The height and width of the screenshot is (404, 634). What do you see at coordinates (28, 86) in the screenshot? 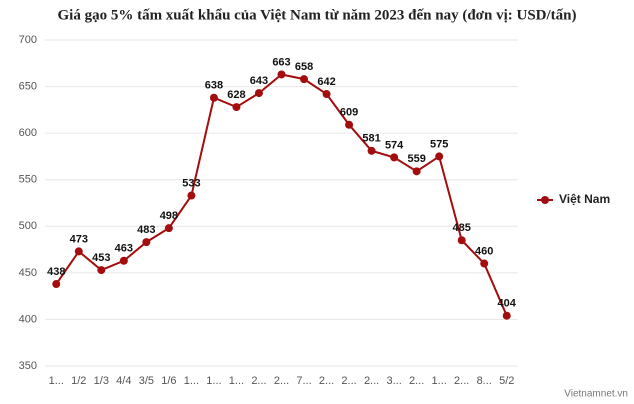
I see `y-tick-label: 650` at bounding box center [28, 86].